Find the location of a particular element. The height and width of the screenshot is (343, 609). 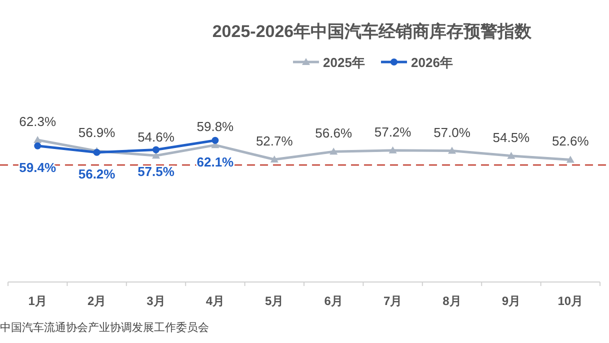

legend-label: 2025年 is located at coordinates (344, 62).